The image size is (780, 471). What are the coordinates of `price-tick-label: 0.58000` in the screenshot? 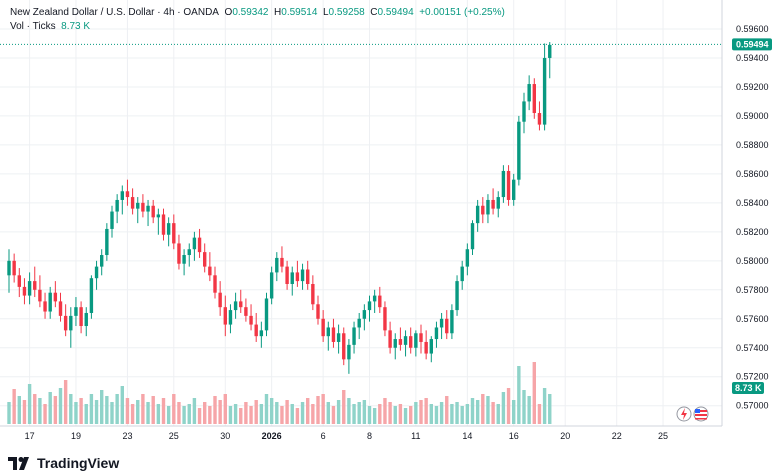 It's located at (752, 261).